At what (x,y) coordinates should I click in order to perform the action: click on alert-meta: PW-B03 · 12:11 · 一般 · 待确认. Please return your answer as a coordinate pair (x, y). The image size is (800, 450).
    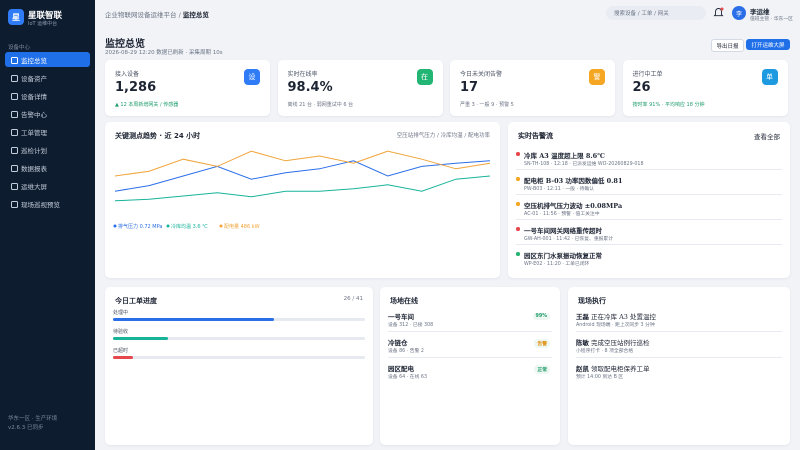
    Looking at the image, I should click on (559, 189).